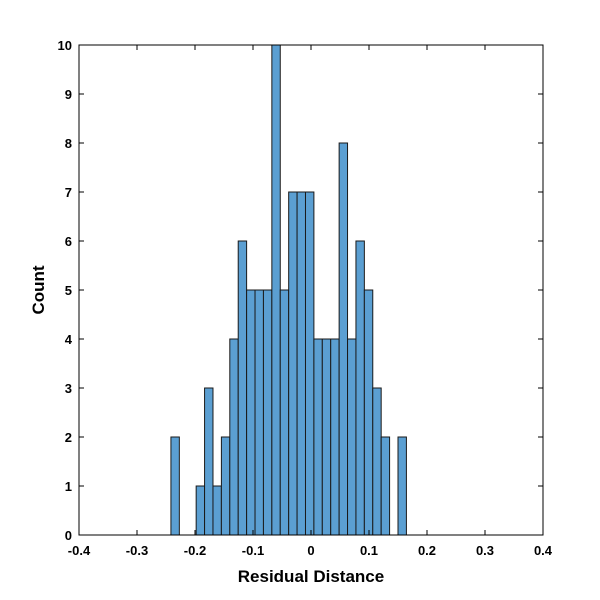 The height and width of the screenshot is (600, 600). I want to click on x-tick-label: -0.1, so click(253, 550).